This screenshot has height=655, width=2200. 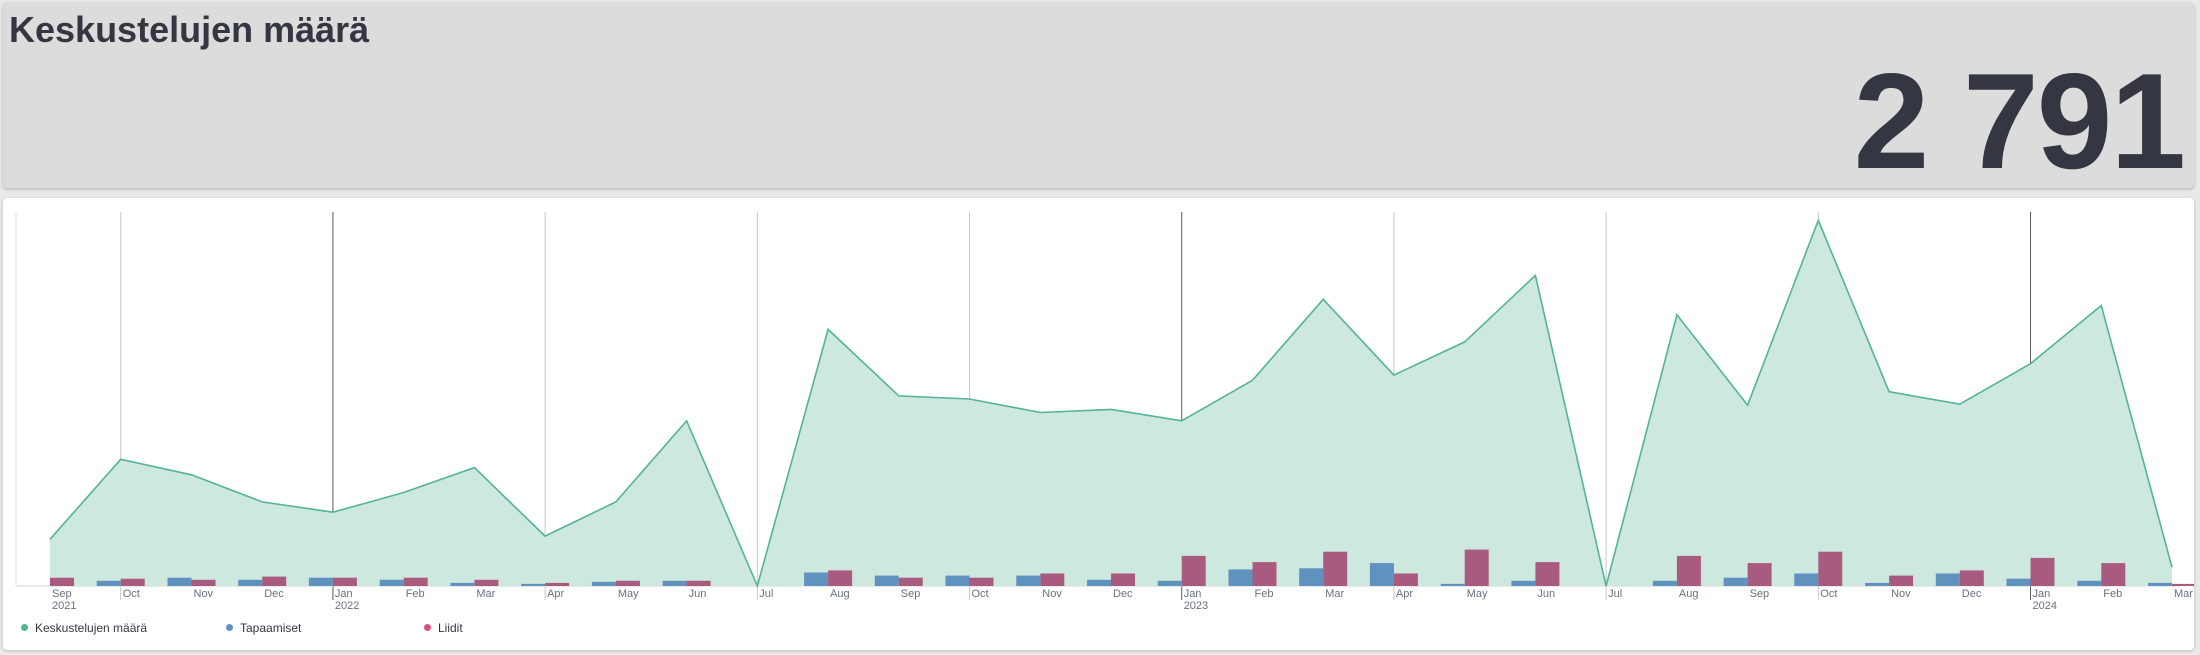 I want to click on legend-label: Liidit, so click(x=450, y=628).